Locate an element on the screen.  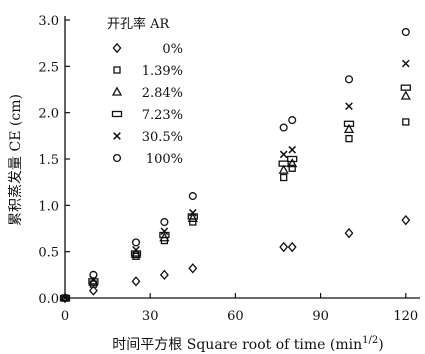
legend-marker-square is located at coordinates (117, 70).